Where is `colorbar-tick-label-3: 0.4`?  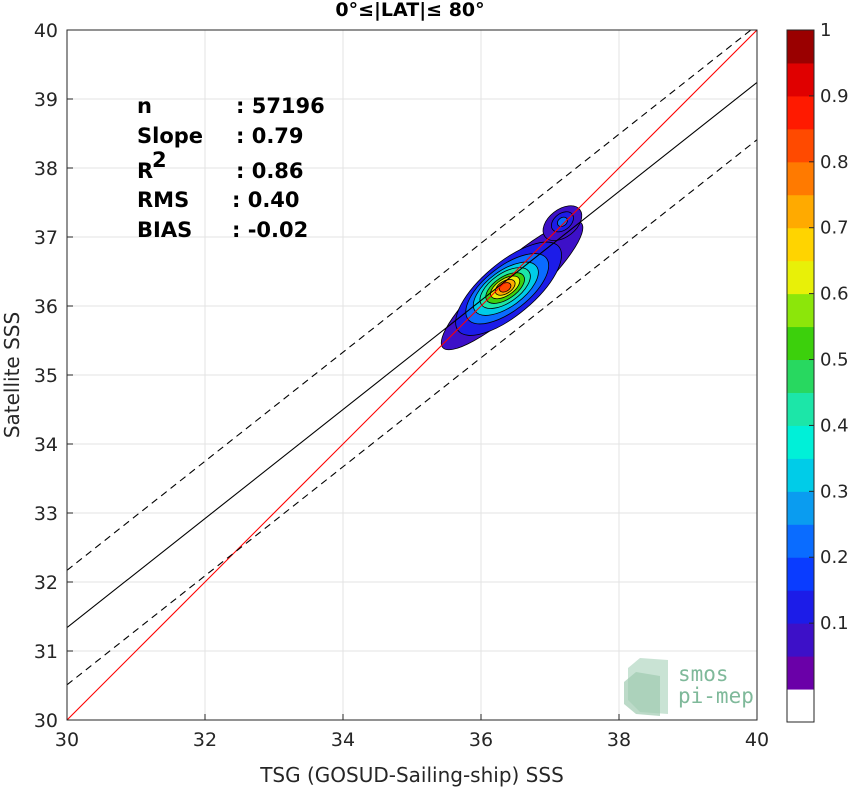 colorbar-tick-label-3: 0.4 is located at coordinates (834, 425).